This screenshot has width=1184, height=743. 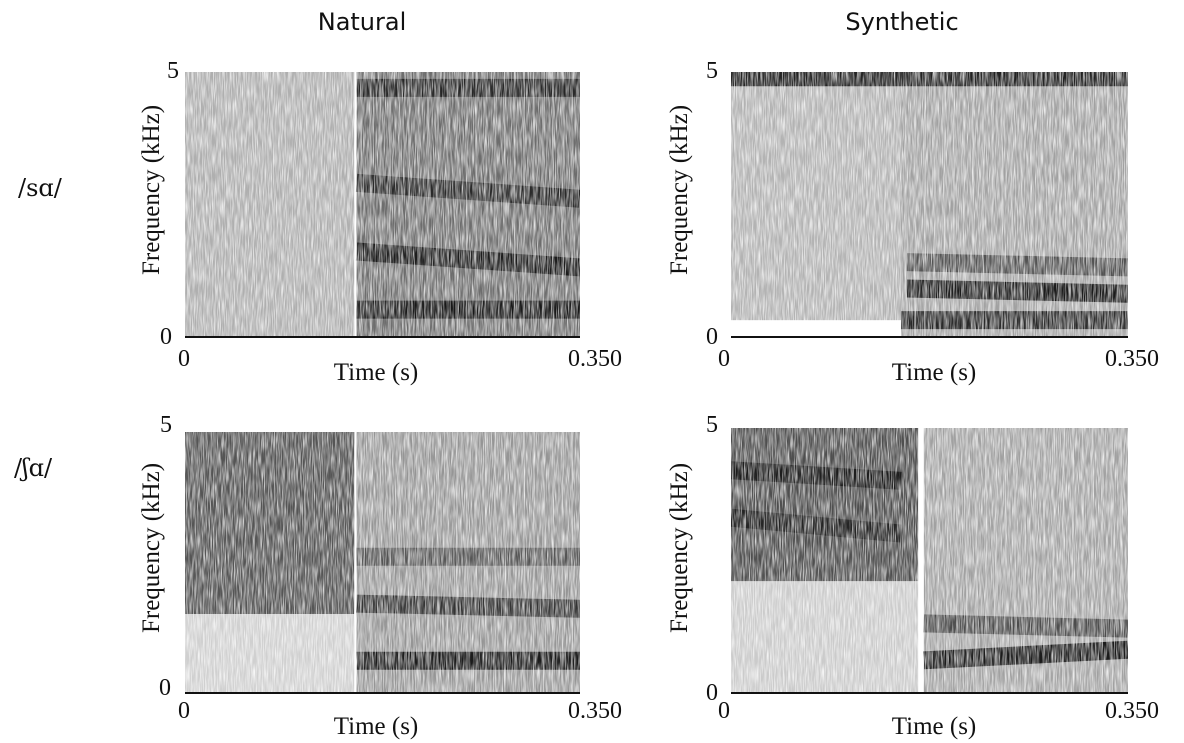 I want to click on row-label-sa: /sɑ/, so click(x=40, y=188).